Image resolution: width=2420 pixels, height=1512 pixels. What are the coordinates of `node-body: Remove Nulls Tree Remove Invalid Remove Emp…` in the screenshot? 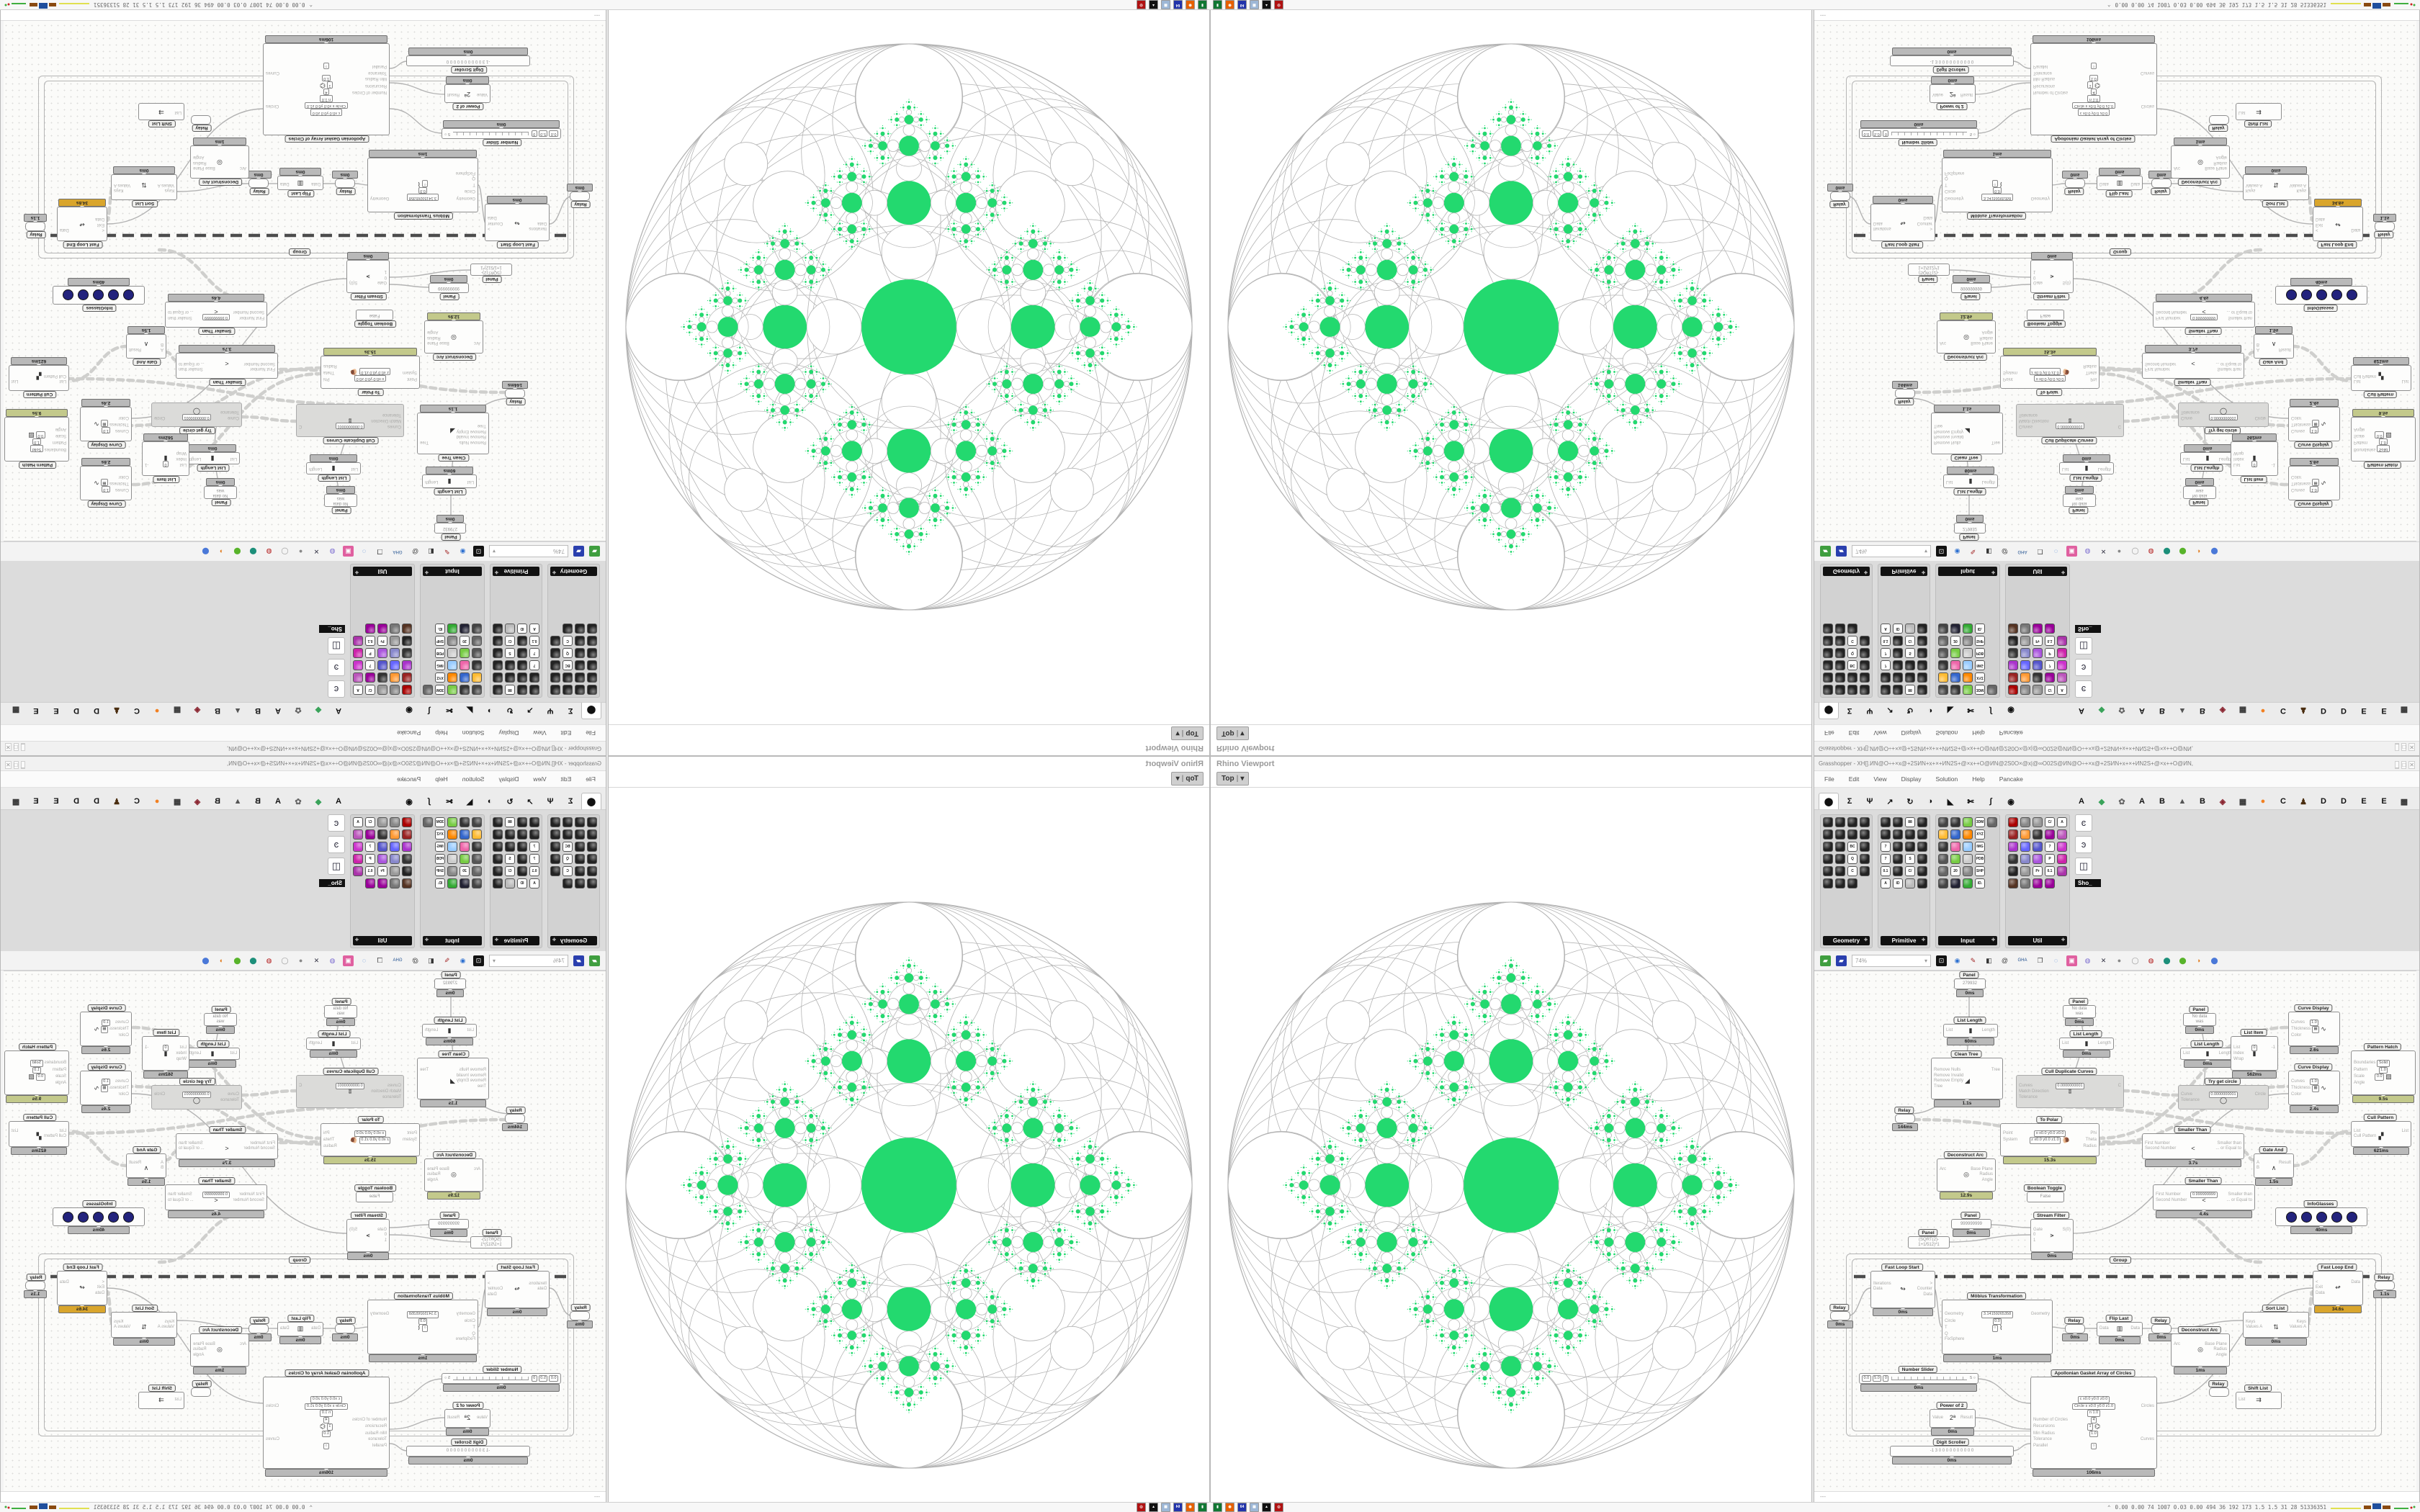 It's located at (453, 433).